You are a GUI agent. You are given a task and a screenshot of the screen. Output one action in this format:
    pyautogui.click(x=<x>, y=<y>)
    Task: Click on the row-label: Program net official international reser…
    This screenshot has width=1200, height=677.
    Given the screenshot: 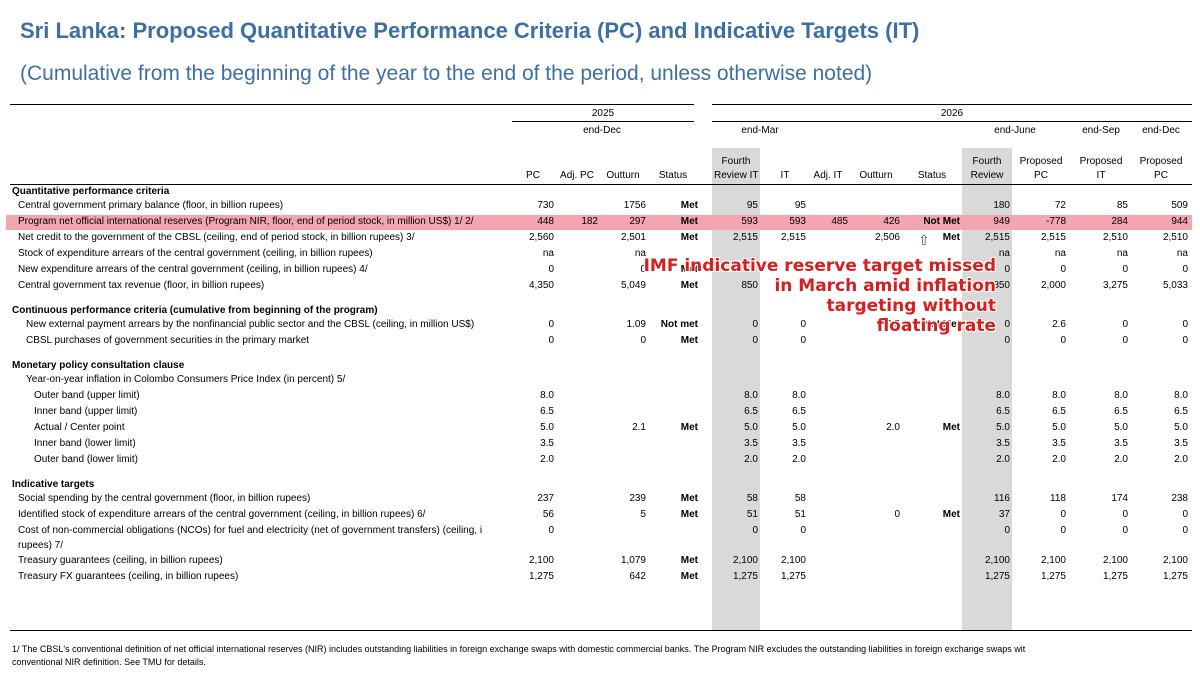 What is the action you would take?
    pyautogui.click(x=246, y=221)
    